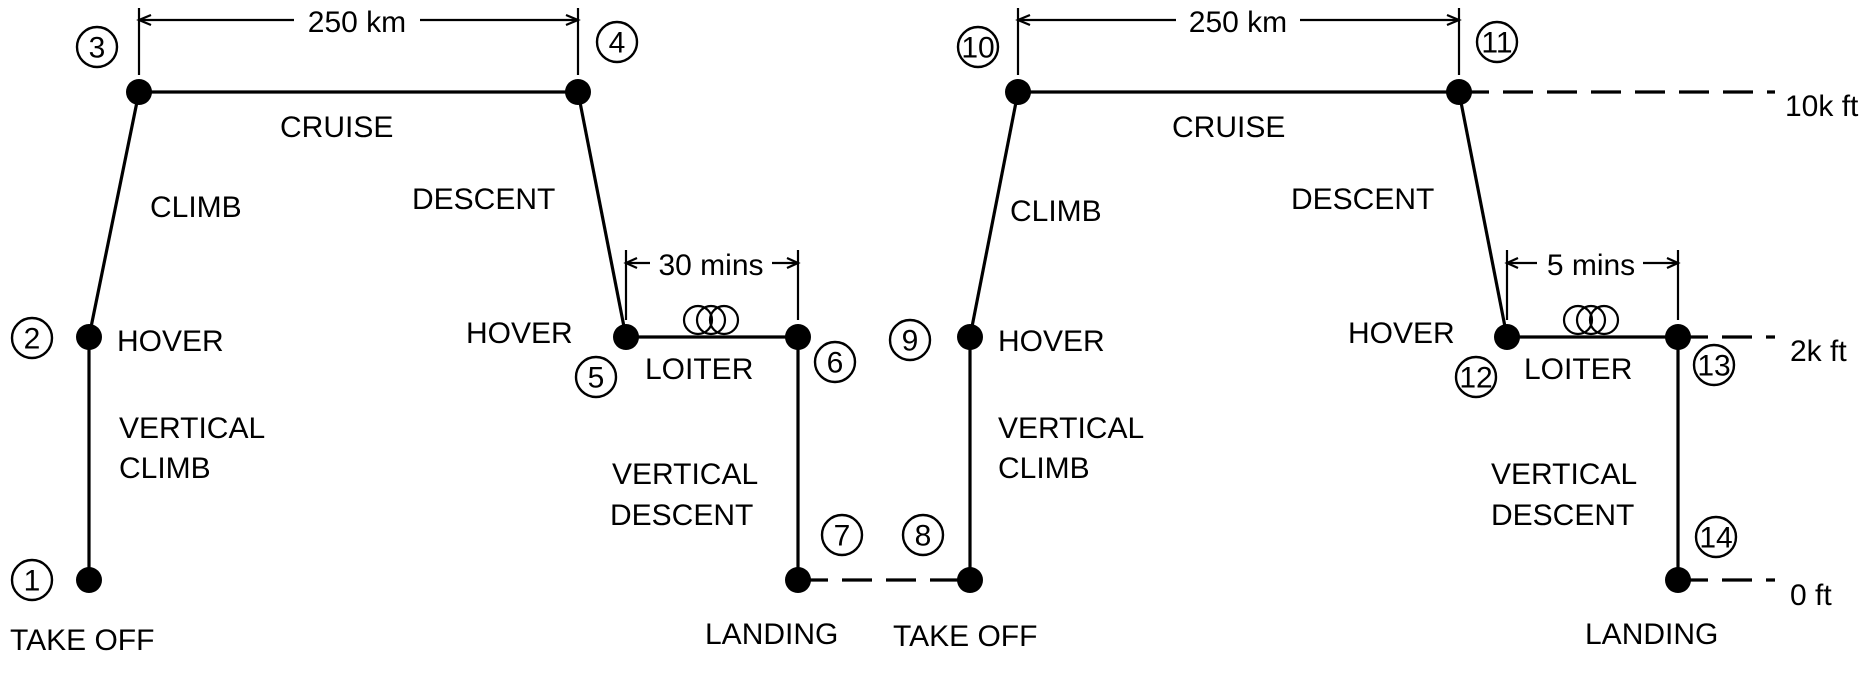 The height and width of the screenshot is (675, 1872). Describe the element at coordinates (1564, 474) in the screenshot. I see `vertical-descent-label-2a: VERTICAL` at that location.